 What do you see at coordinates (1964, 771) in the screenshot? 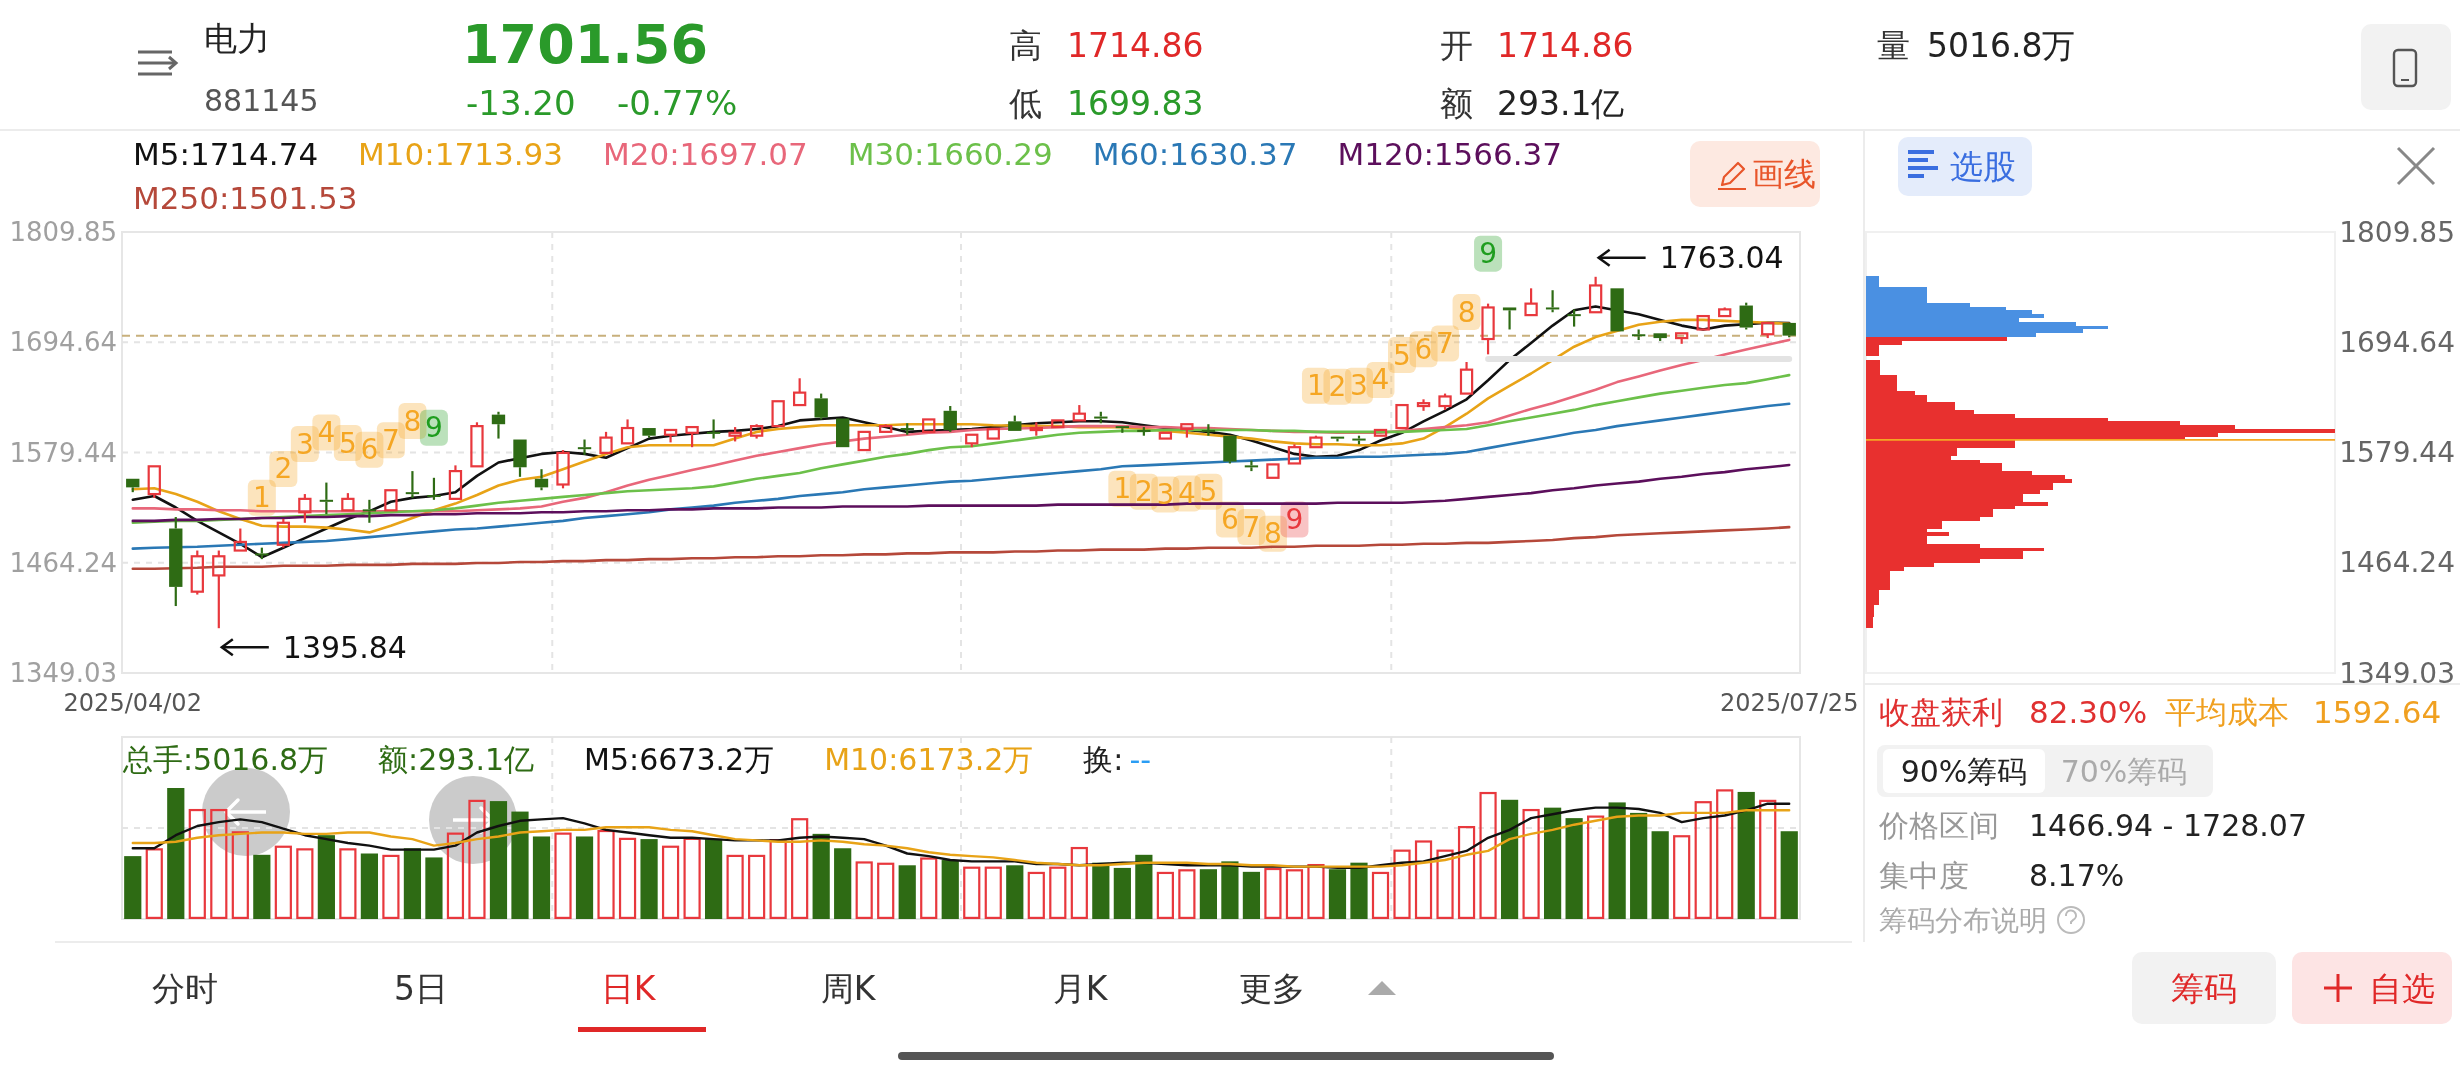
I see `text: 90%筹码` at bounding box center [1964, 771].